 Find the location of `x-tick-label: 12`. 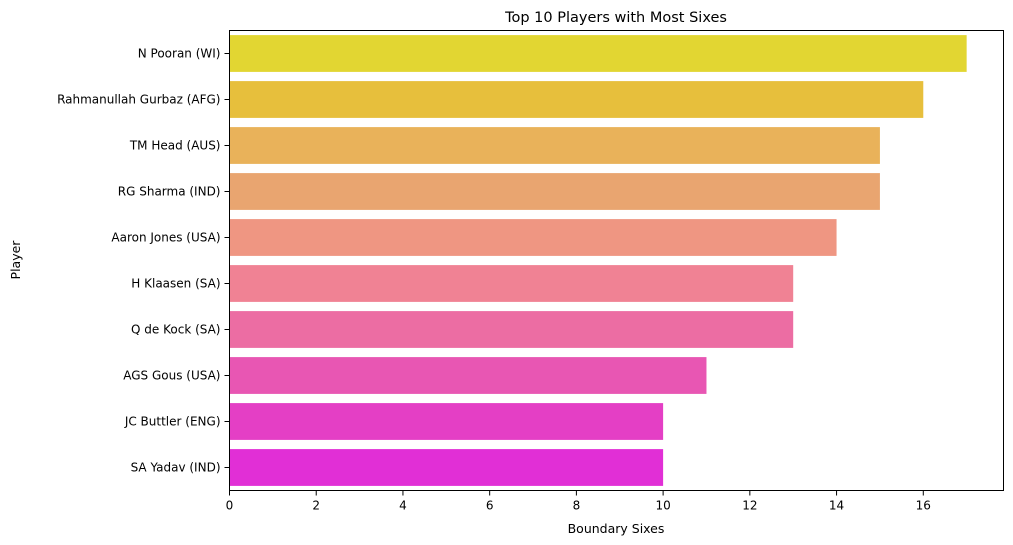

x-tick-label: 12 is located at coordinates (749, 506).